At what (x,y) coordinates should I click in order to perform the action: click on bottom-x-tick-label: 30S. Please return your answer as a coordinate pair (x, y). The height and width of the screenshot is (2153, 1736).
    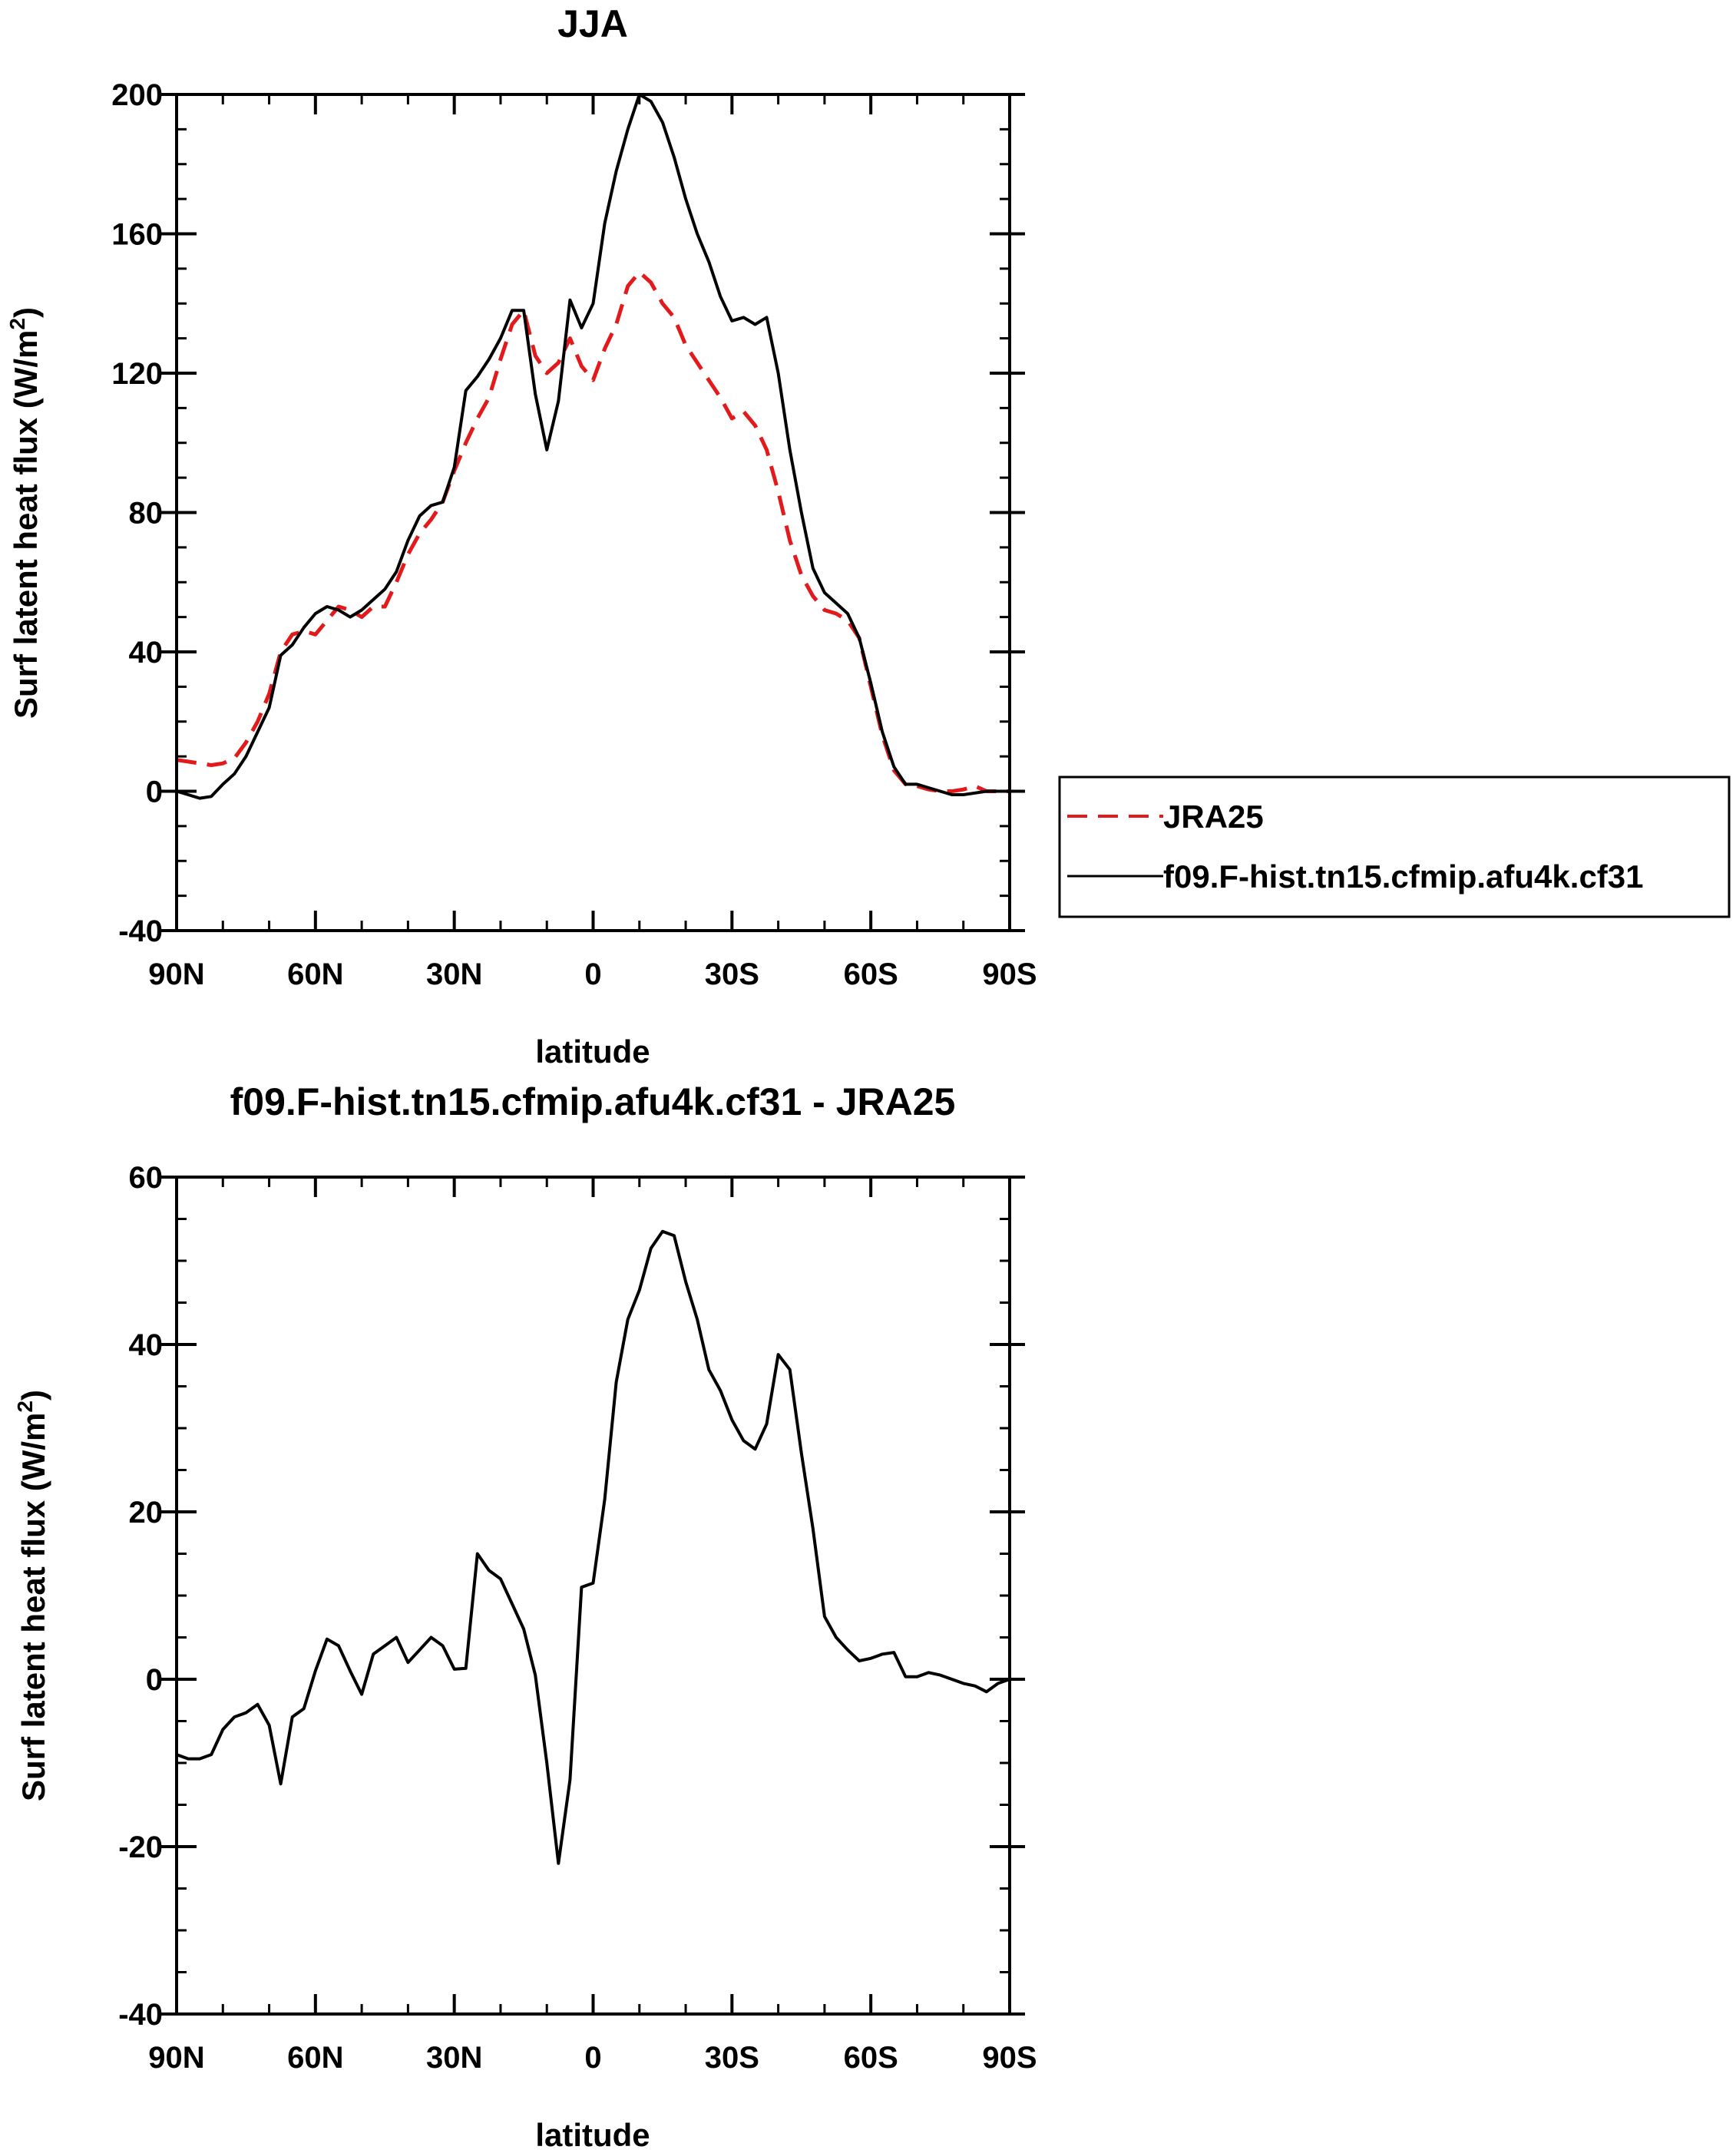
    Looking at the image, I should click on (732, 2058).